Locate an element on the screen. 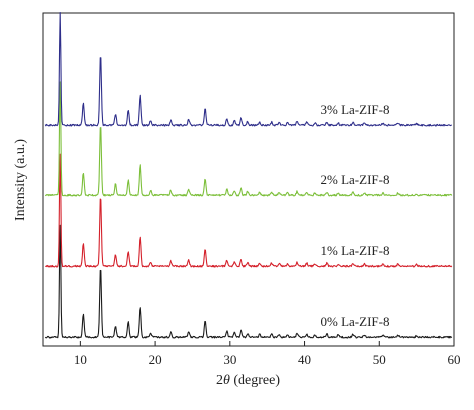 This screenshot has width=474, height=410. x-tick-label: 30 is located at coordinates (229, 359).